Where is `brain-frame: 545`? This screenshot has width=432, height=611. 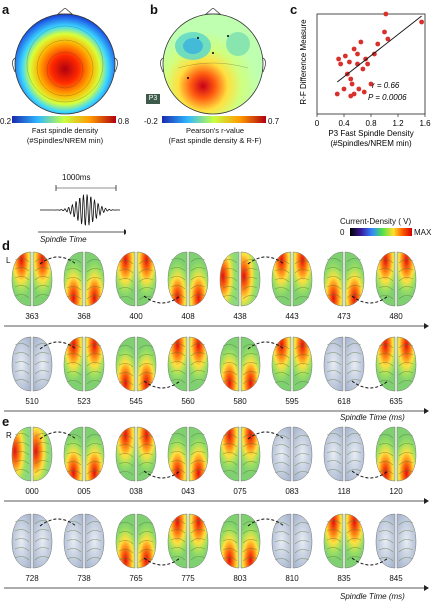 brain-frame: 545 is located at coordinates (136, 370).